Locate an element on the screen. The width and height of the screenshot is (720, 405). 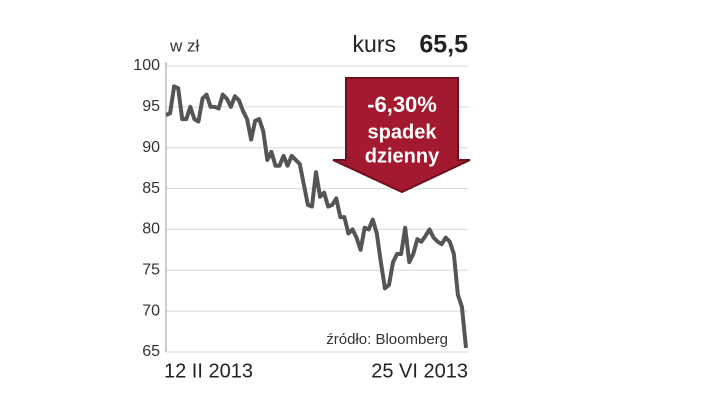
change: -6,30% is located at coordinates (402, 104).